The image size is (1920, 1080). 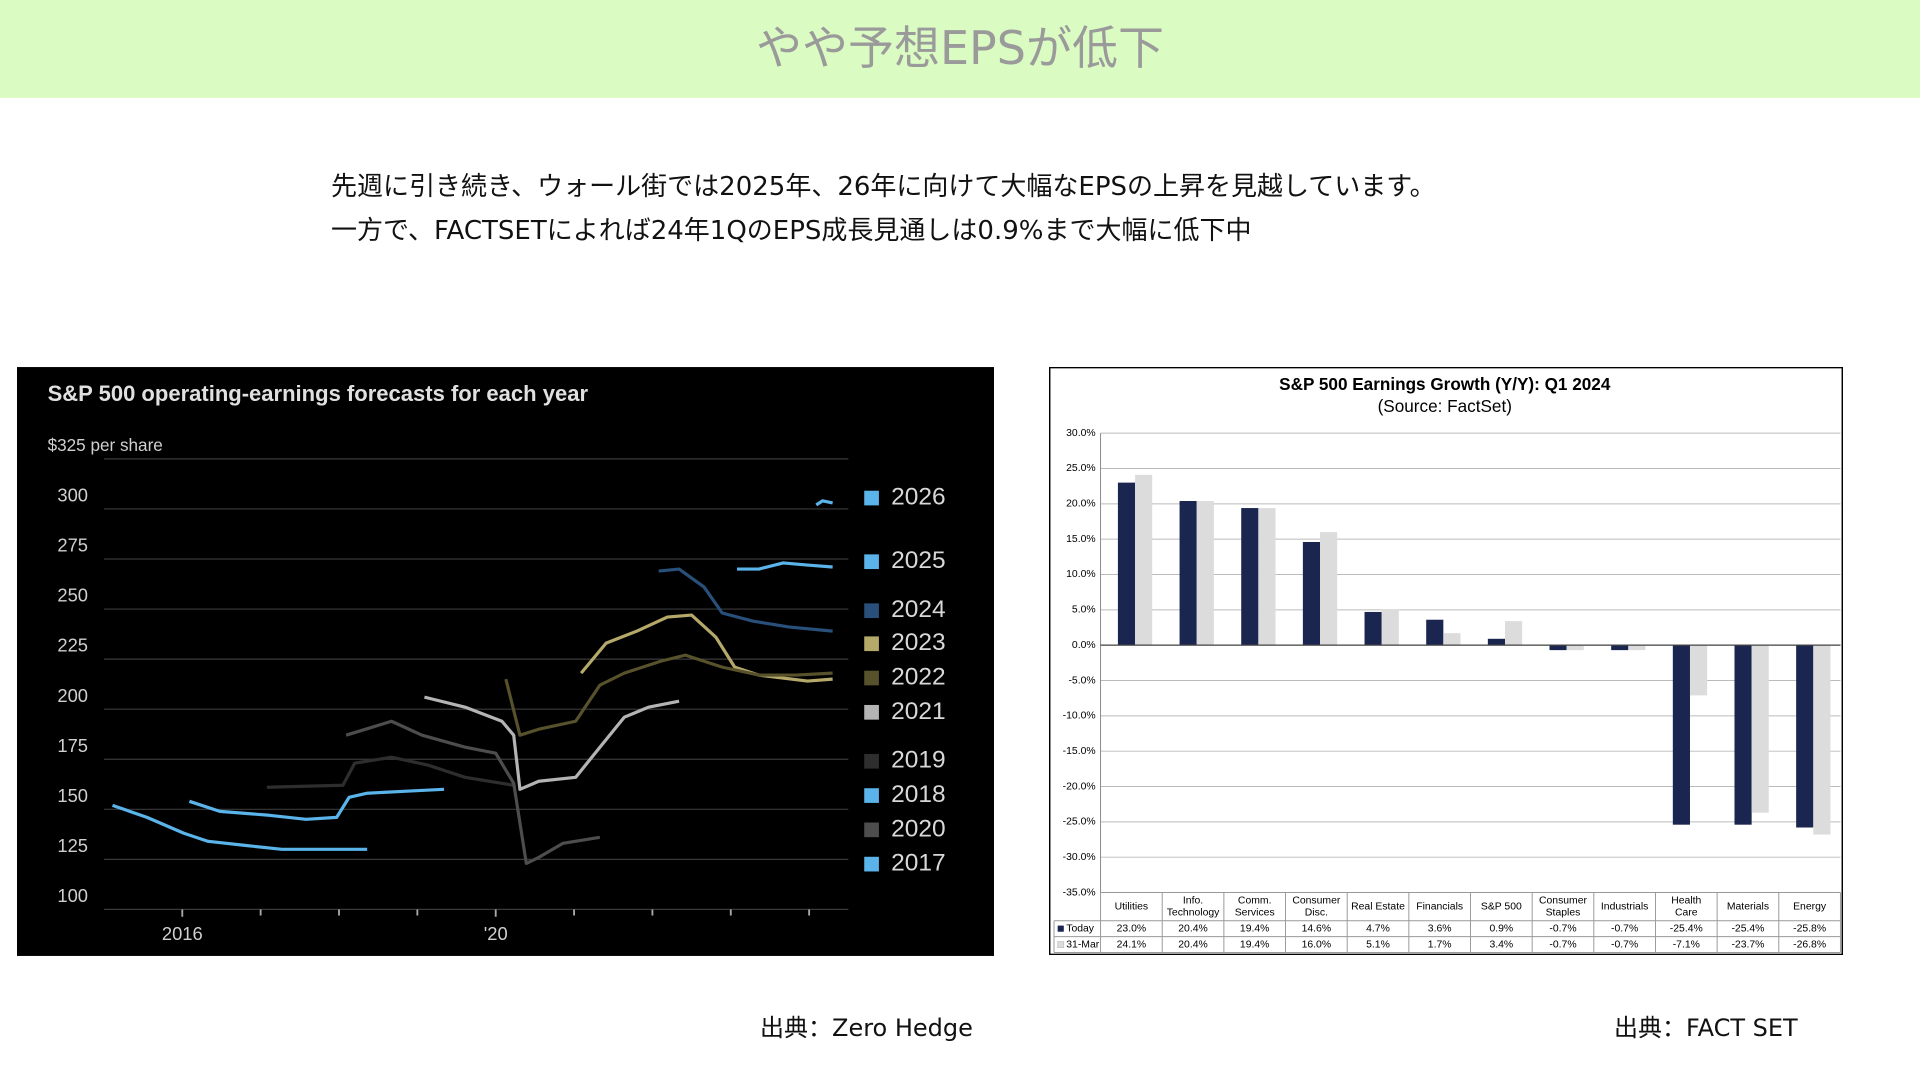 What do you see at coordinates (1686, 928) in the screenshot?
I see `table-value: -25.4%` at bounding box center [1686, 928].